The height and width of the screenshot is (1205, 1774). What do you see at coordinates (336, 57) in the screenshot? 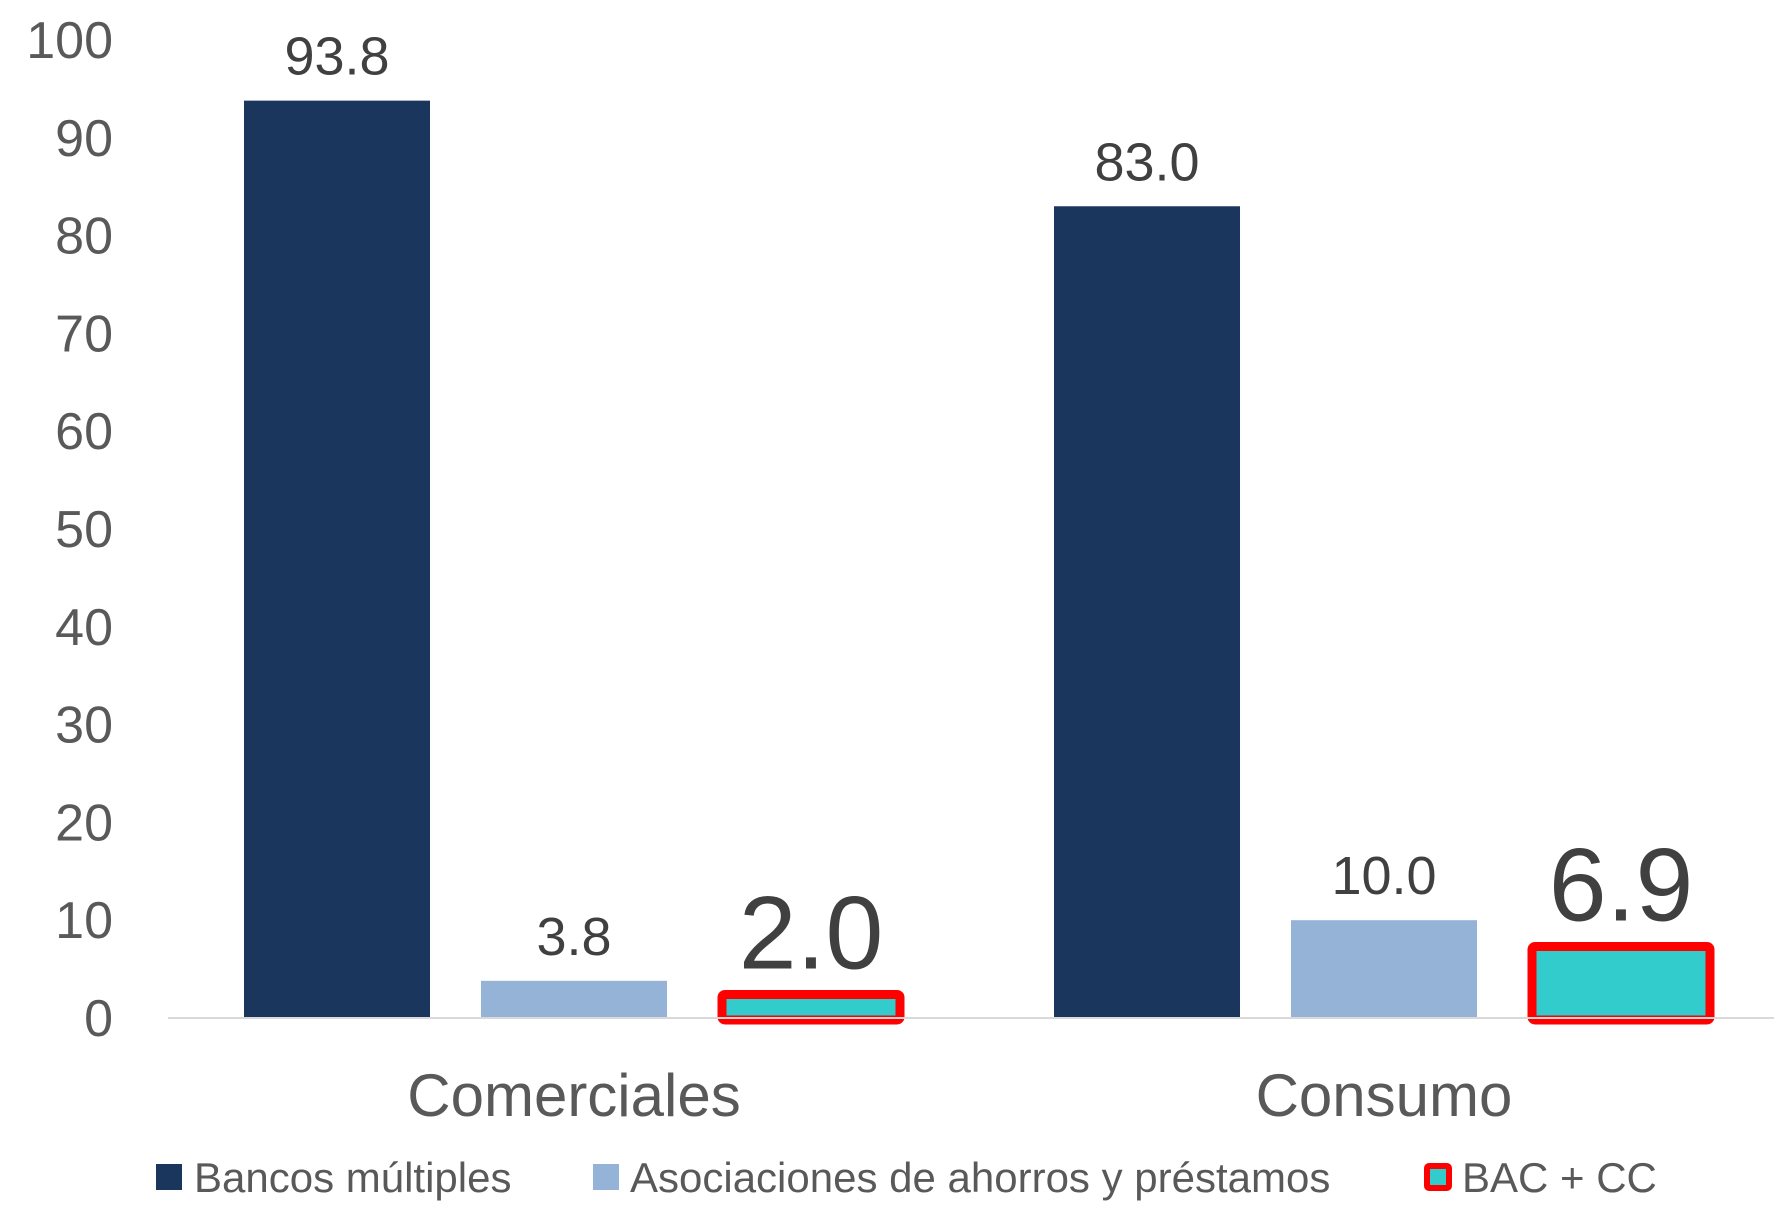
I see `data-label: 93.8` at bounding box center [336, 57].